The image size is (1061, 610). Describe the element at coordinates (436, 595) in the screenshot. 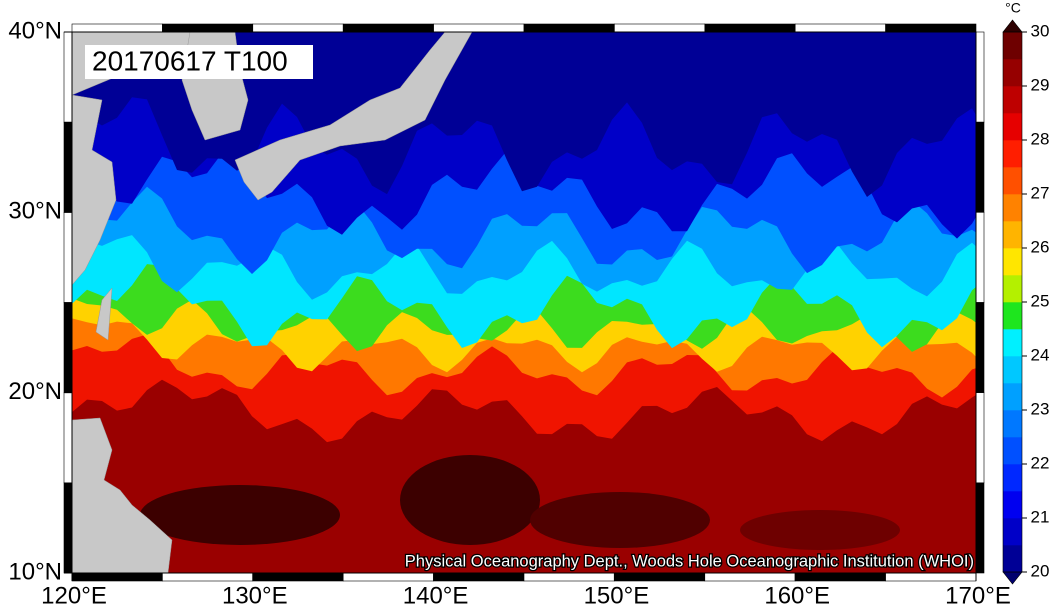

I see `lon-tick-label: 140°E` at that location.